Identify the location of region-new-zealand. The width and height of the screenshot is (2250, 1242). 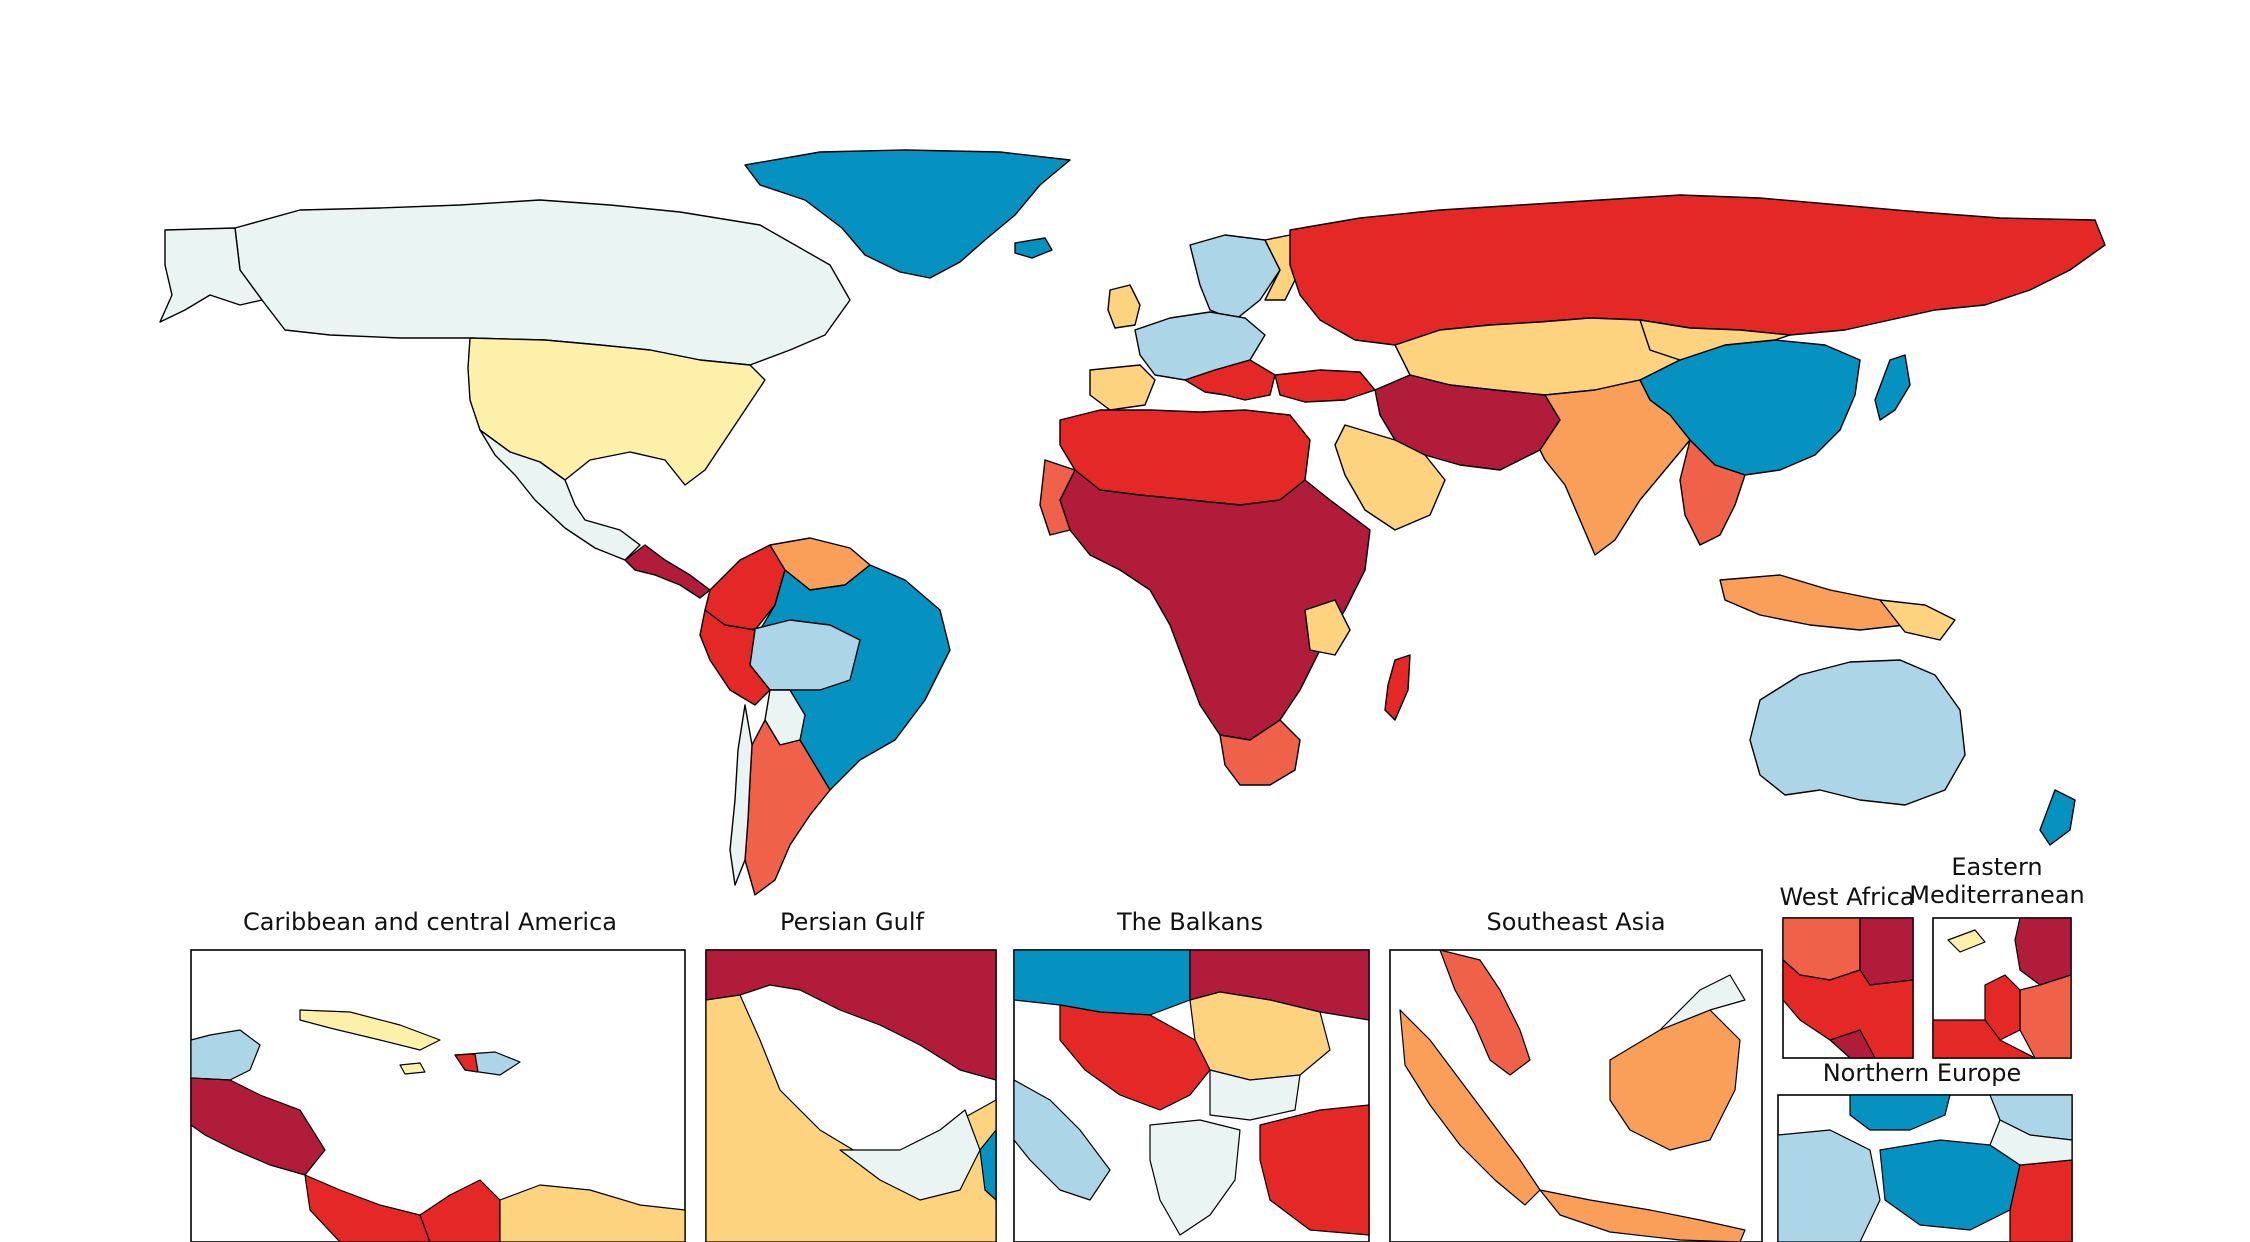
(2057, 817).